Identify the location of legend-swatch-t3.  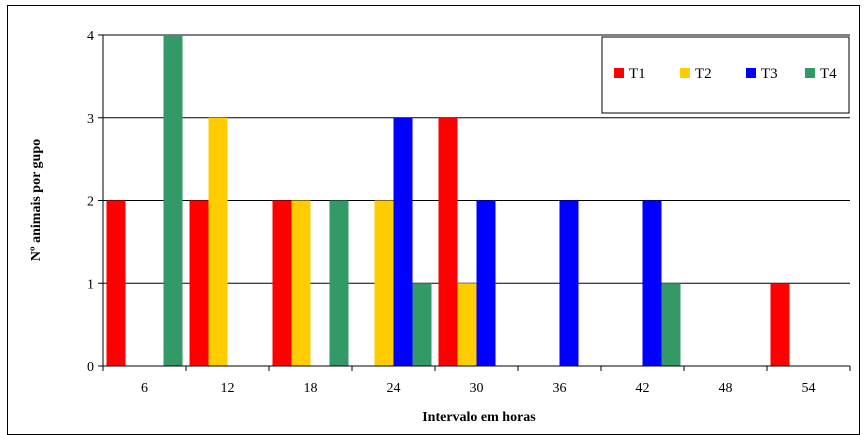
(751, 73).